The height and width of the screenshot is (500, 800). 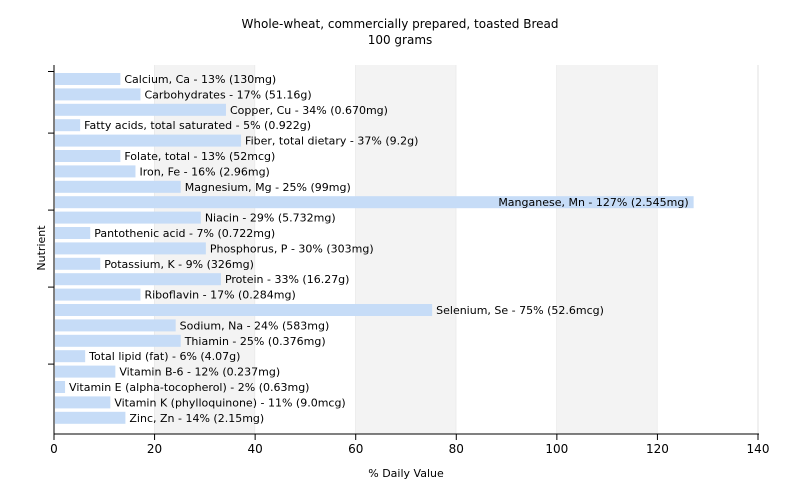 I want to click on bar-label: Iron, Fe - 16% (2.96mg), so click(x=204, y=171).